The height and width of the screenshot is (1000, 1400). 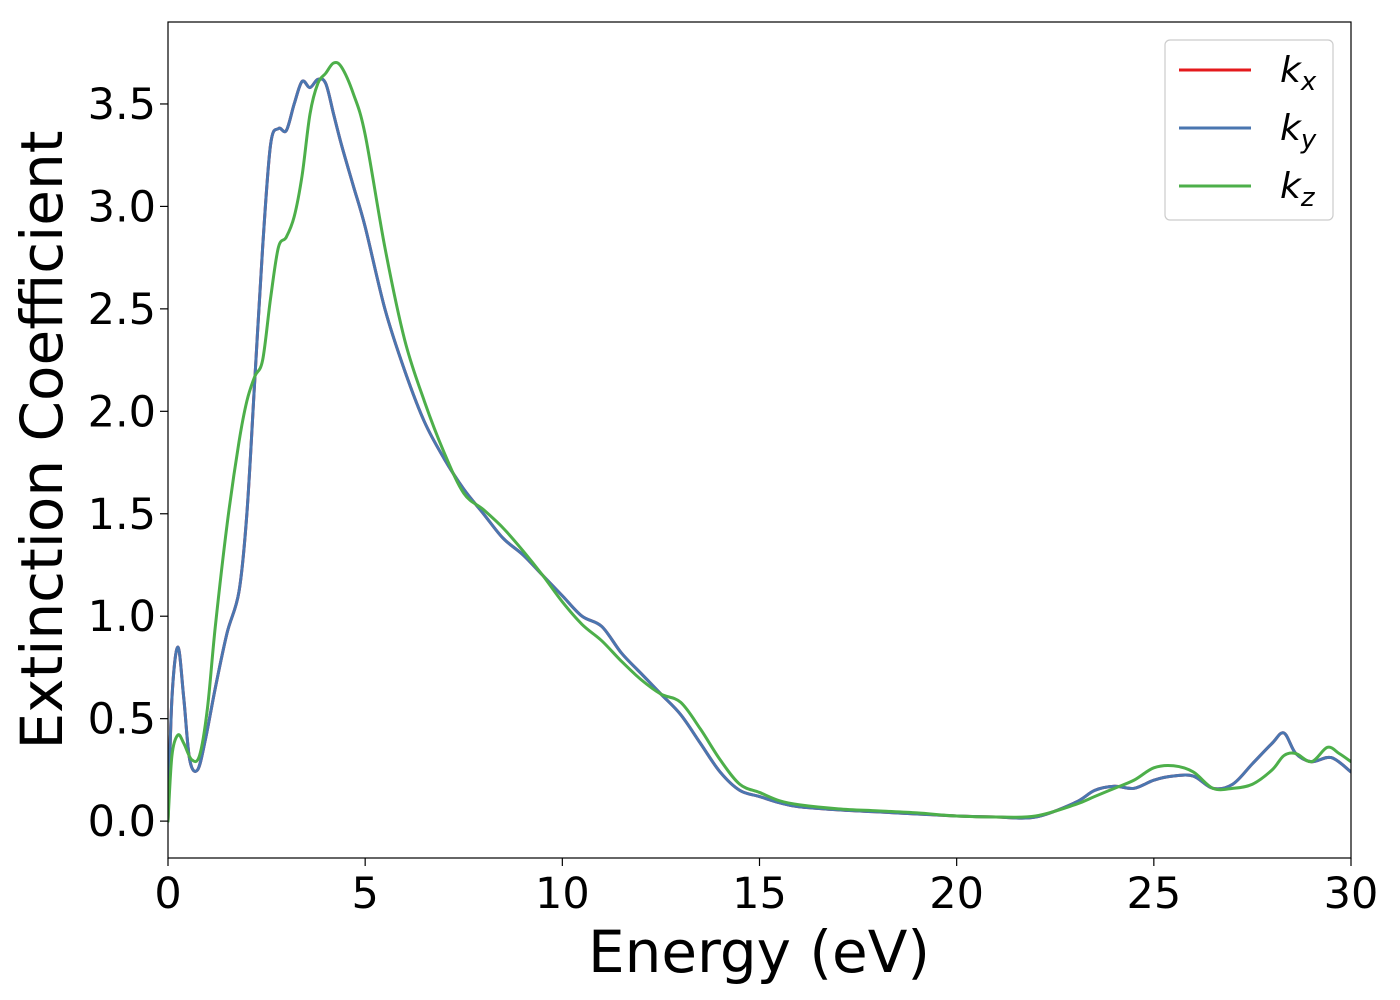 I want to click on x-tick-label: 0, so click(x=167, y=894).